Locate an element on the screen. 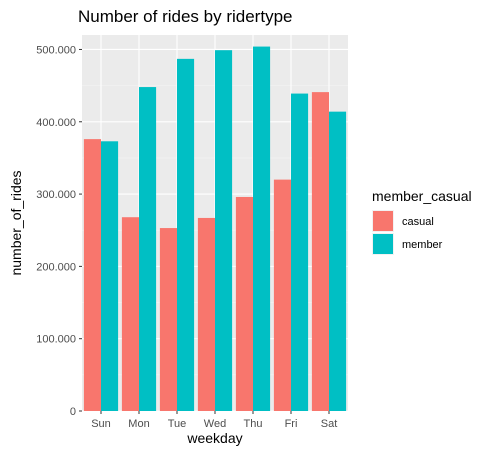 The width and height of the screenshot is (493, 455). x-tick-label: Fri is located at coordinates (291, 424).